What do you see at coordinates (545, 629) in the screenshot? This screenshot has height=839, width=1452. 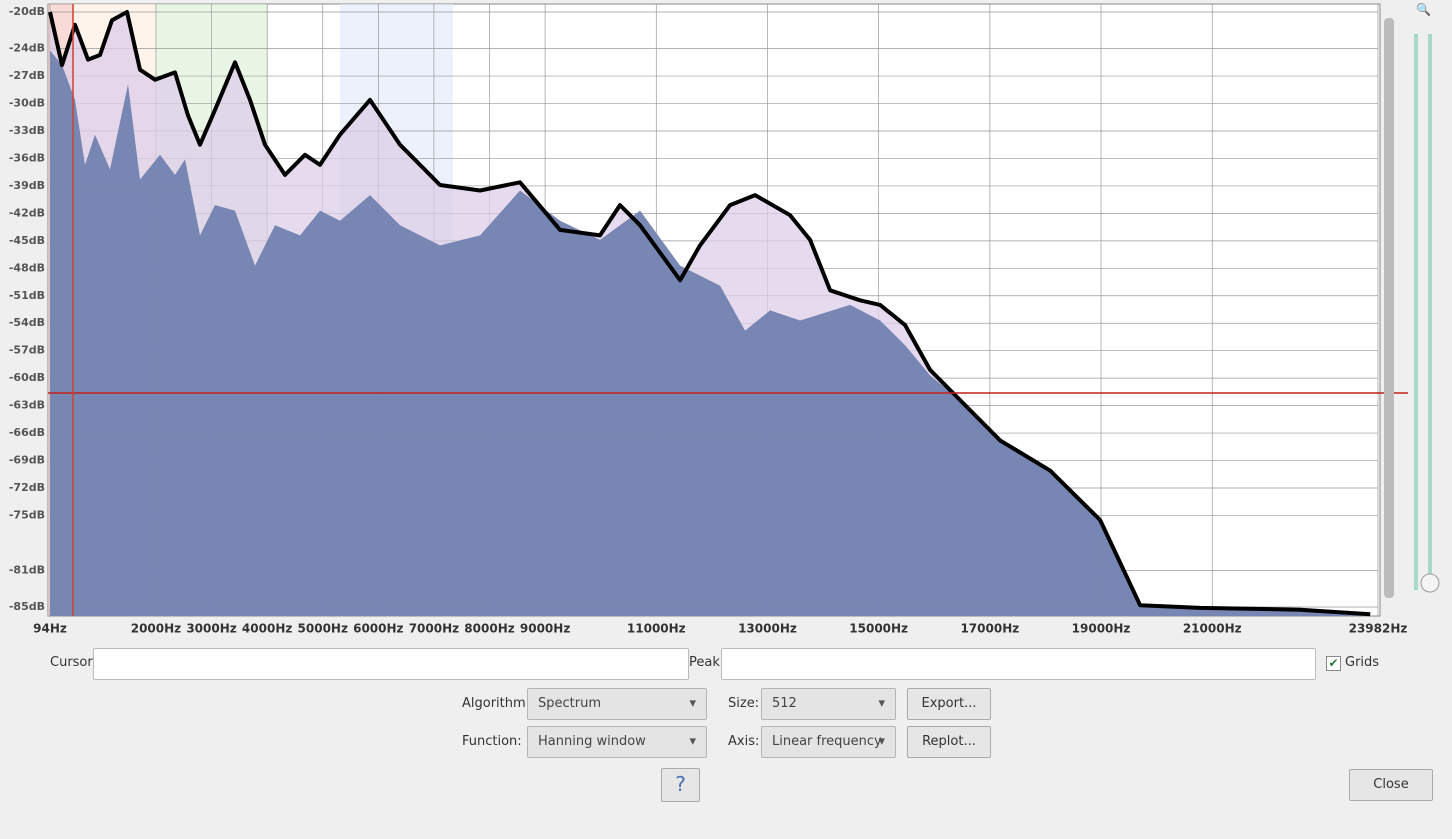 I see `x-tick-label: 9000Hz` at bounding box center [545, 629].